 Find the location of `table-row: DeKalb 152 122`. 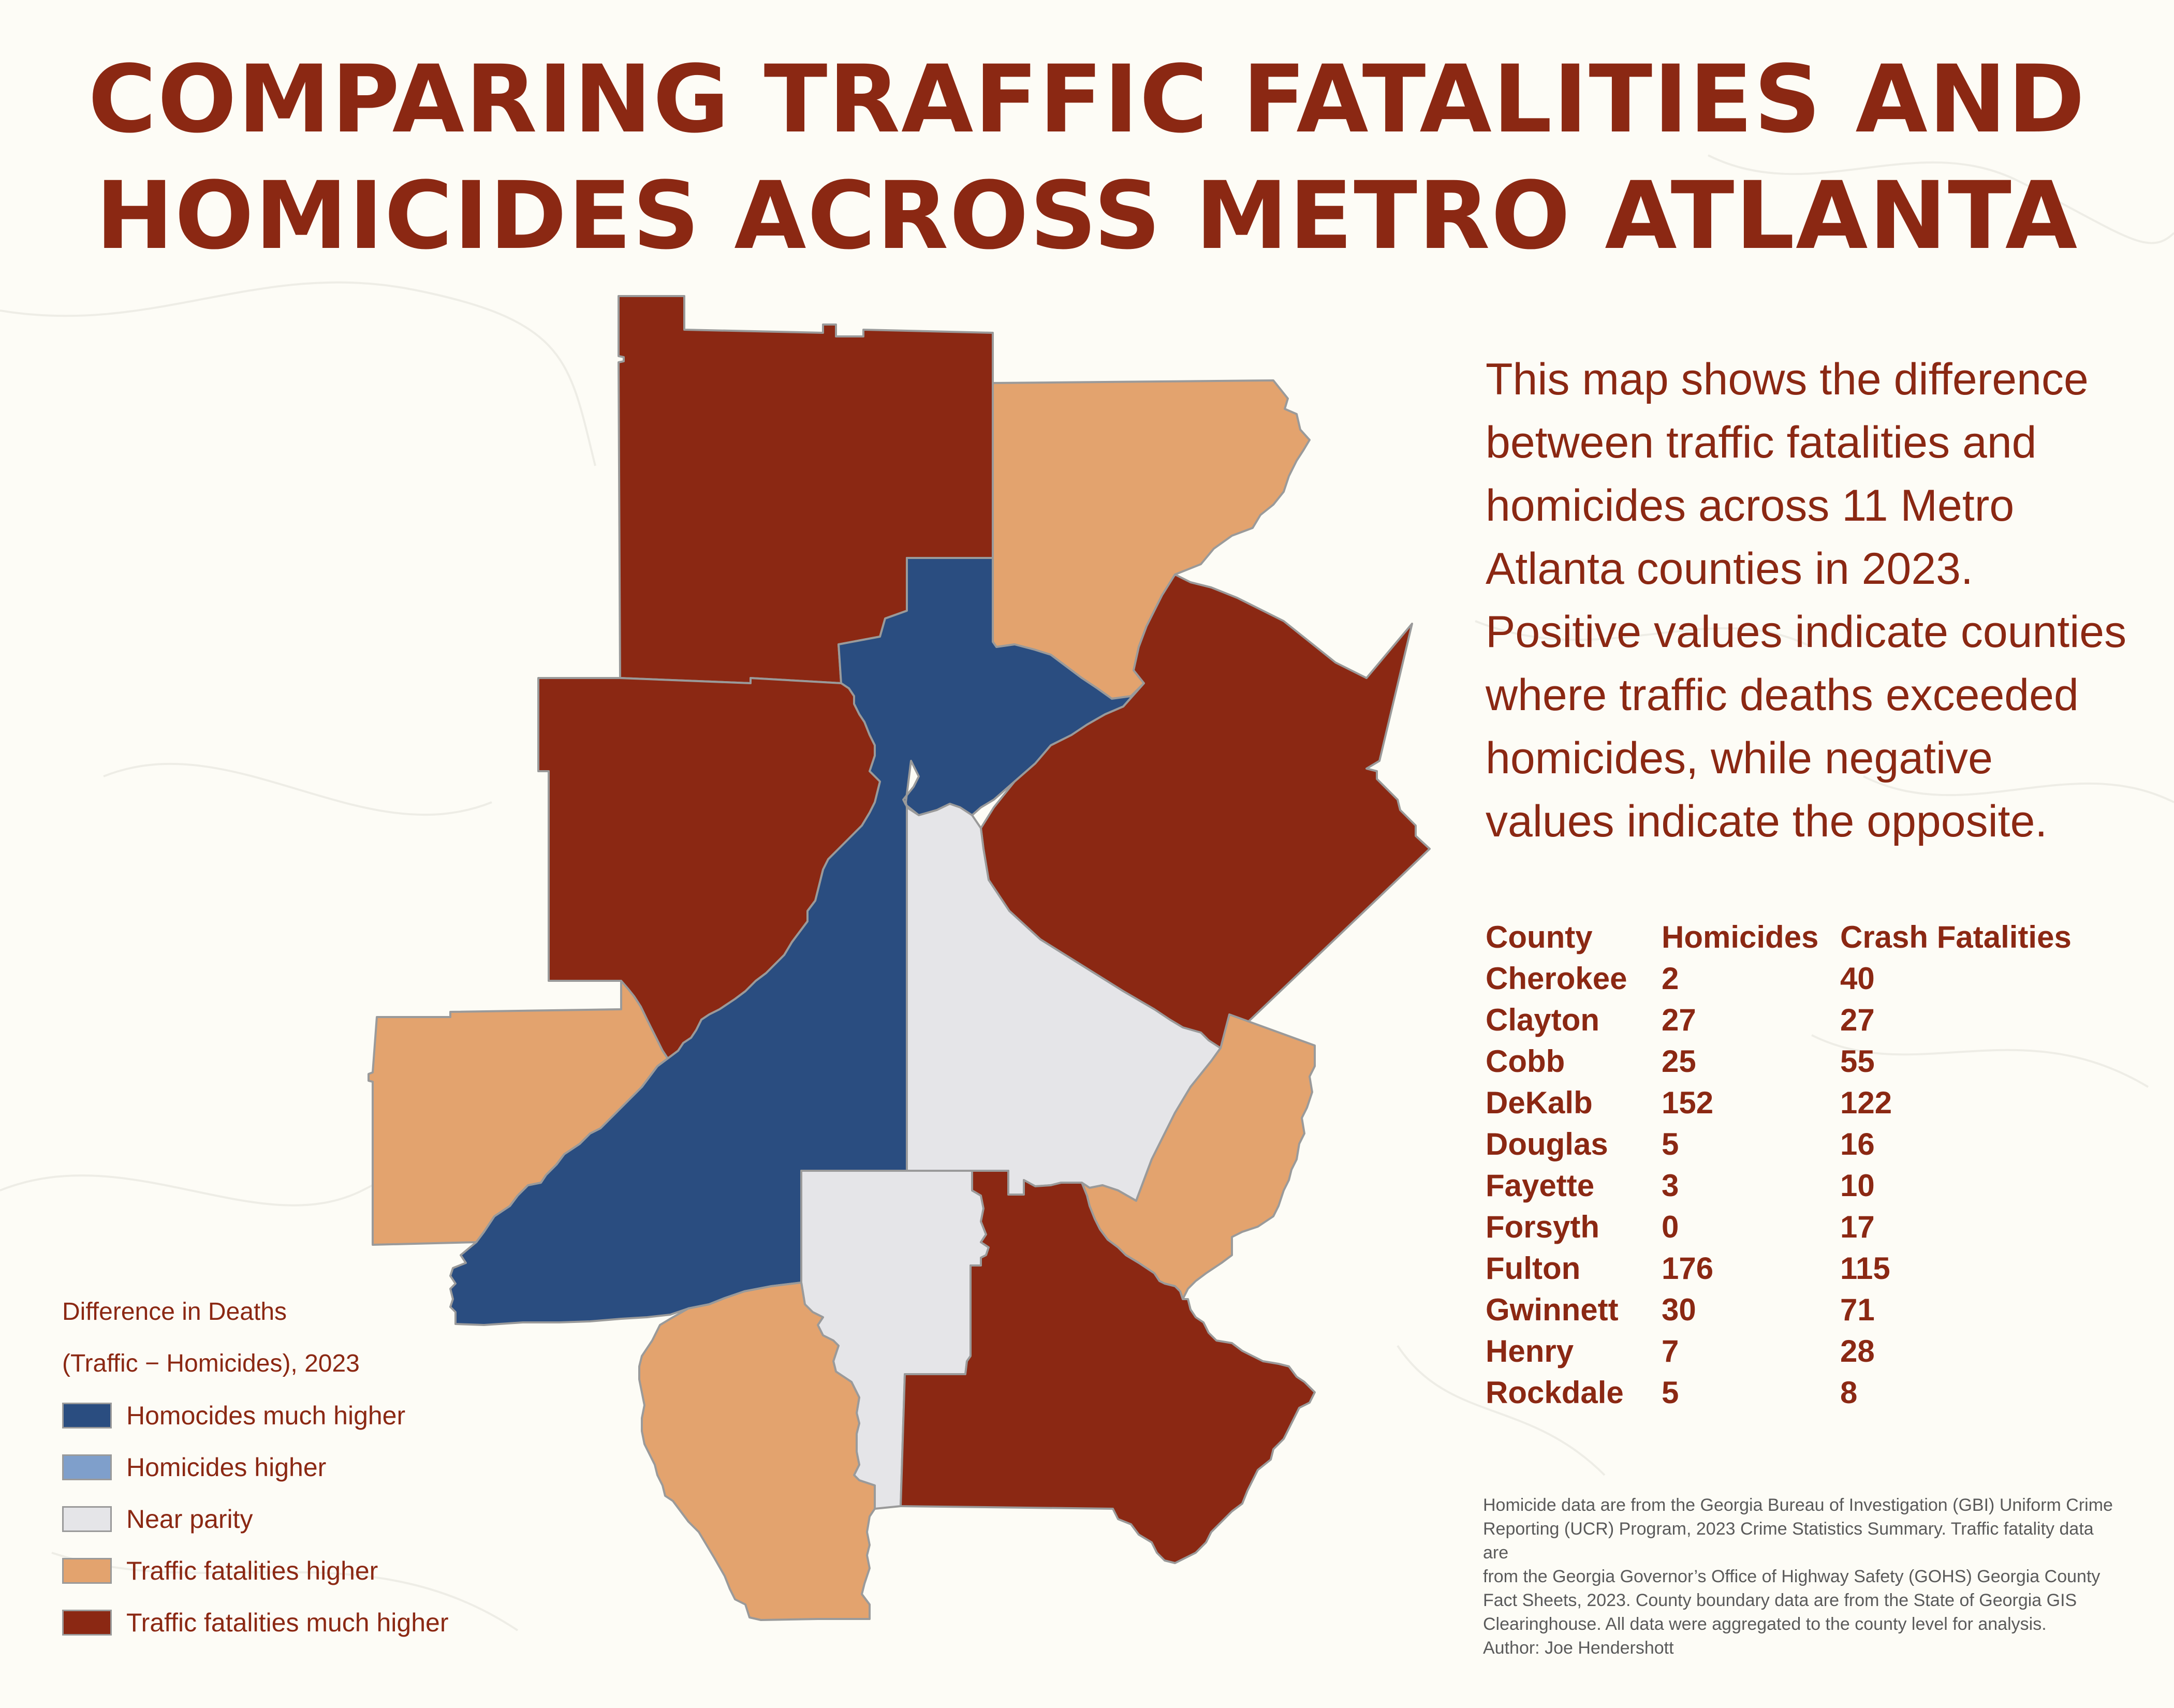

table-row: DeKalb 152 122 is located at coordinates (1782, 1102).